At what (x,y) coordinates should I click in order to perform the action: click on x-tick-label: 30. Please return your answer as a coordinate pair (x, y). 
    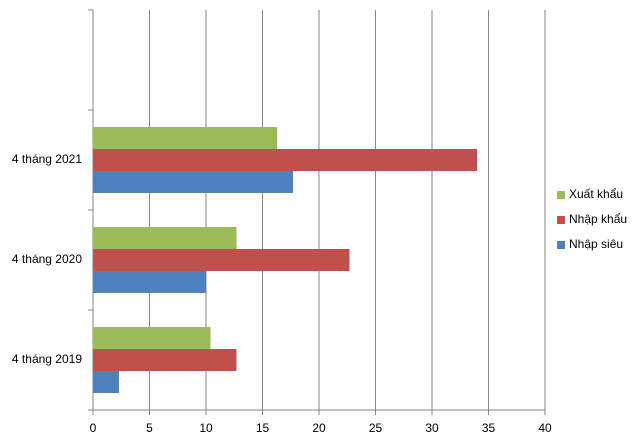
    Looking at the image, I should click on (432, 428).